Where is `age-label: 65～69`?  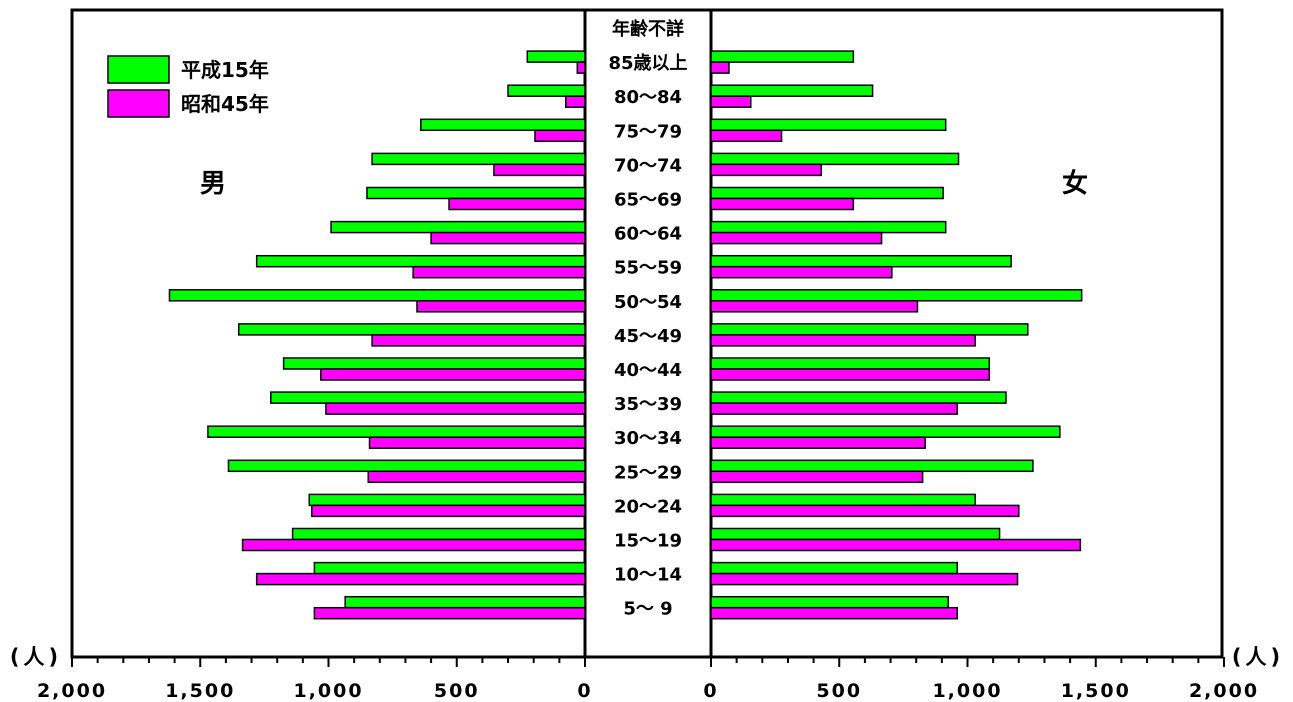 age-label: 65～69 is located at coordinates (648, 200).